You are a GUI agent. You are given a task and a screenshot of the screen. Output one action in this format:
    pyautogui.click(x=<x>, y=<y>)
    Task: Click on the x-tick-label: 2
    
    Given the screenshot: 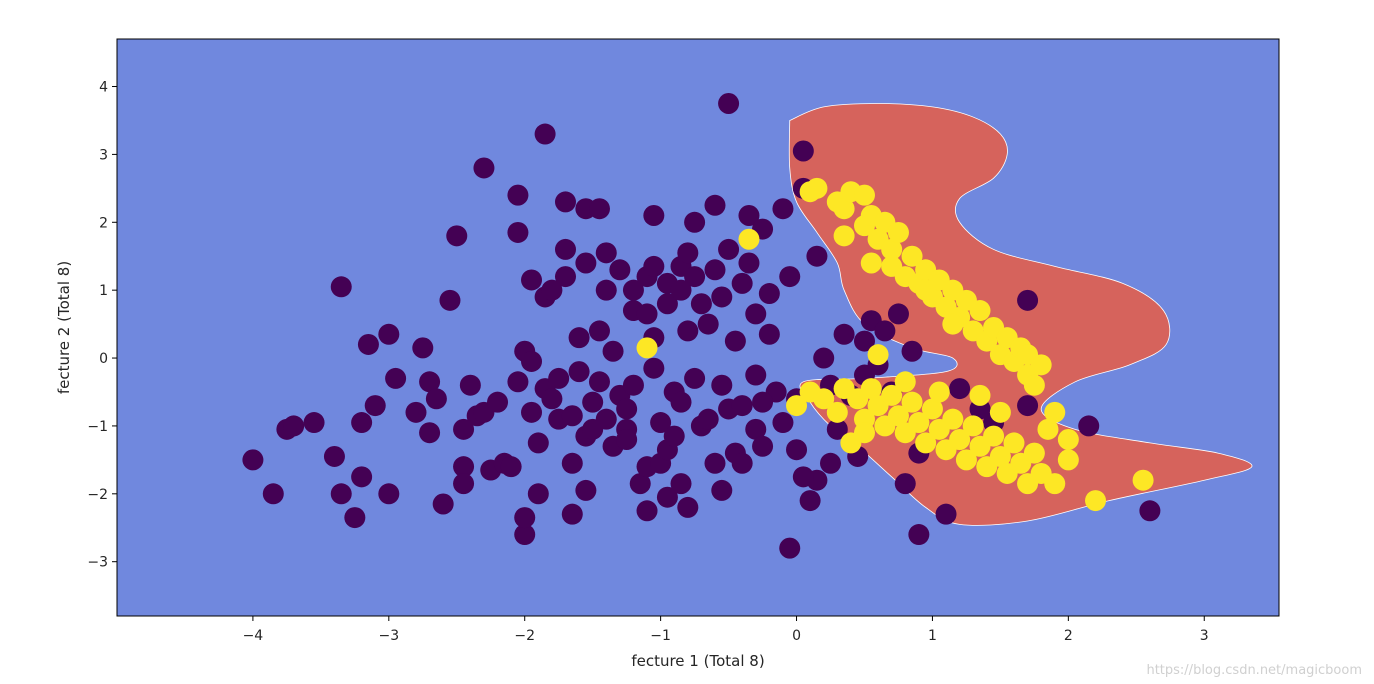 What is the action you would take?
    pyautogui.click(x=1068, y=636)
    